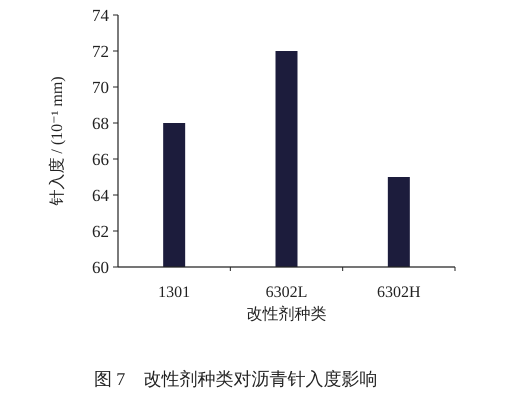 This screenshot has width=511, height=400. Describe the element at coordinates (287, 292) in the screenshot. I see `x-tick-label: 6302L` at that location.